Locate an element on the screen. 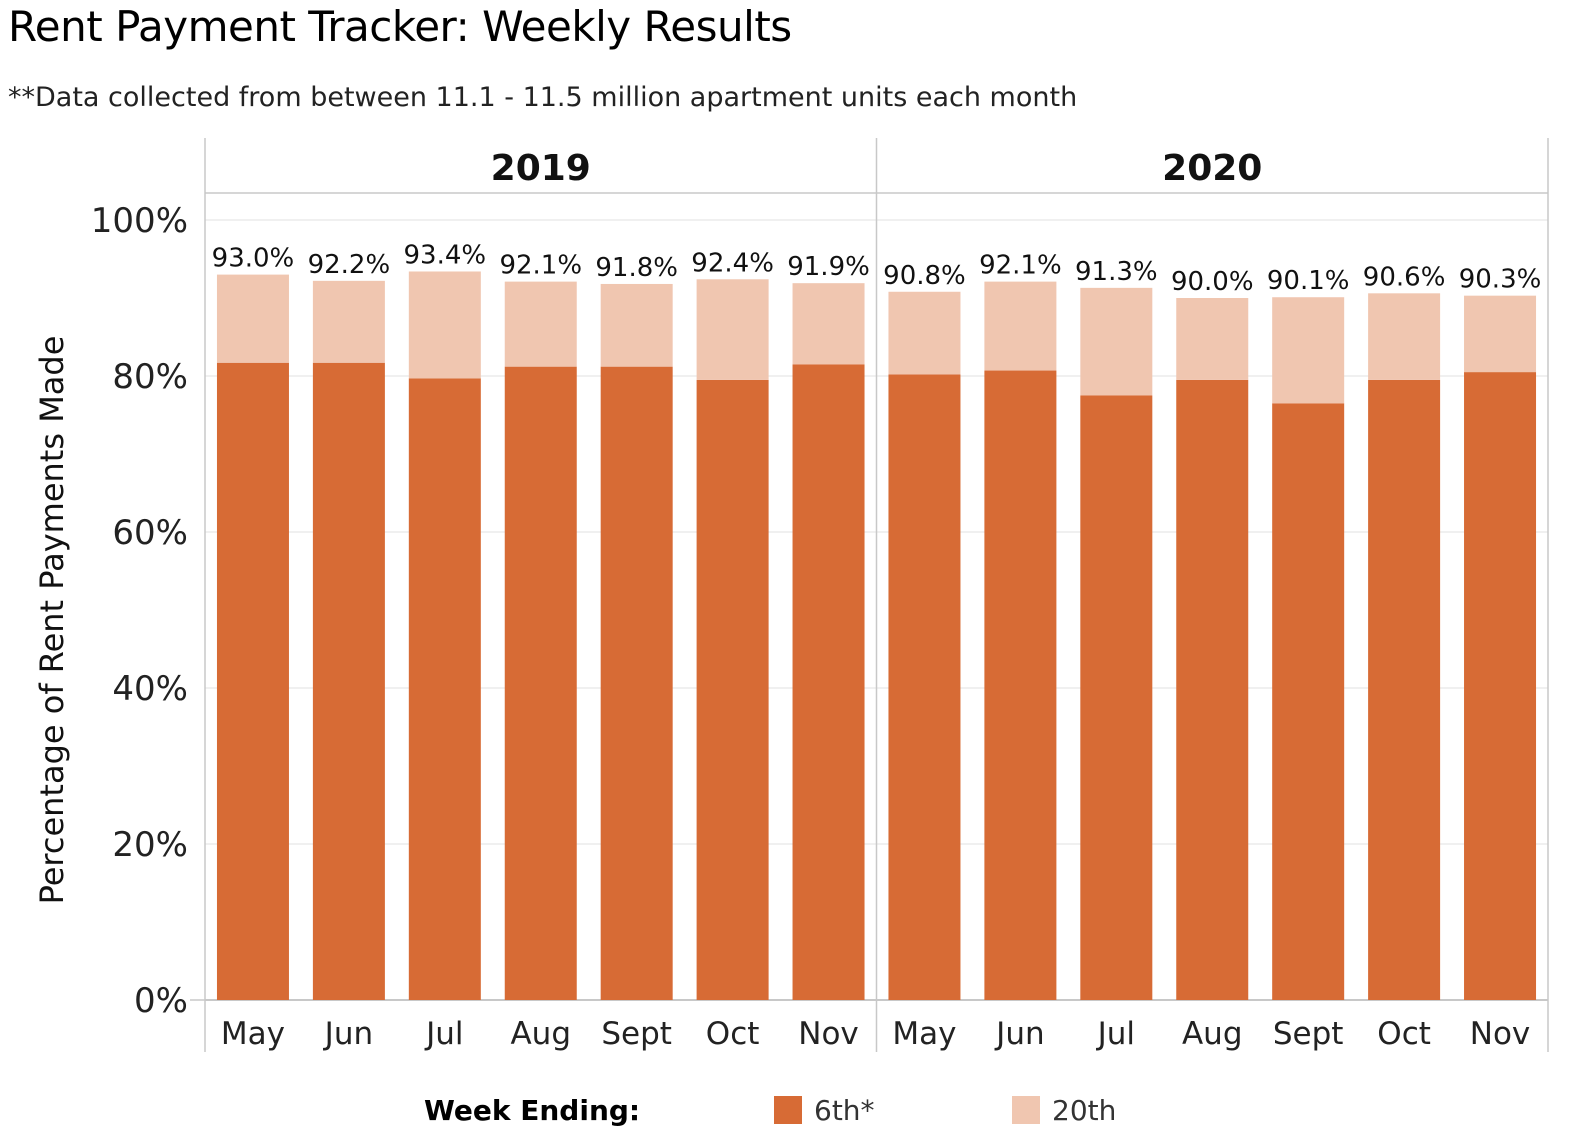 This screenshot has width=1578, height=1146. legend-swatch-20th is located at coordinates (1026, 1110).